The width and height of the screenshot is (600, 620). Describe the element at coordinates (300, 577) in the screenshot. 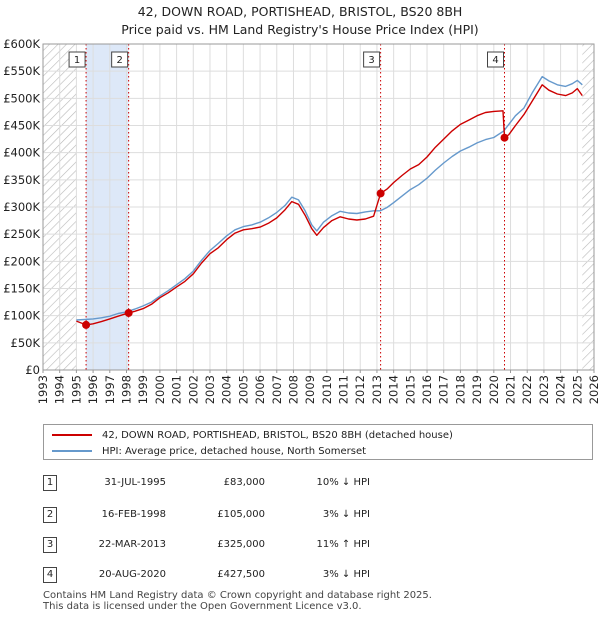

I see `sale-row: 4 20-AUG-2020 £427,500 3% ↓ HPI` at that location.